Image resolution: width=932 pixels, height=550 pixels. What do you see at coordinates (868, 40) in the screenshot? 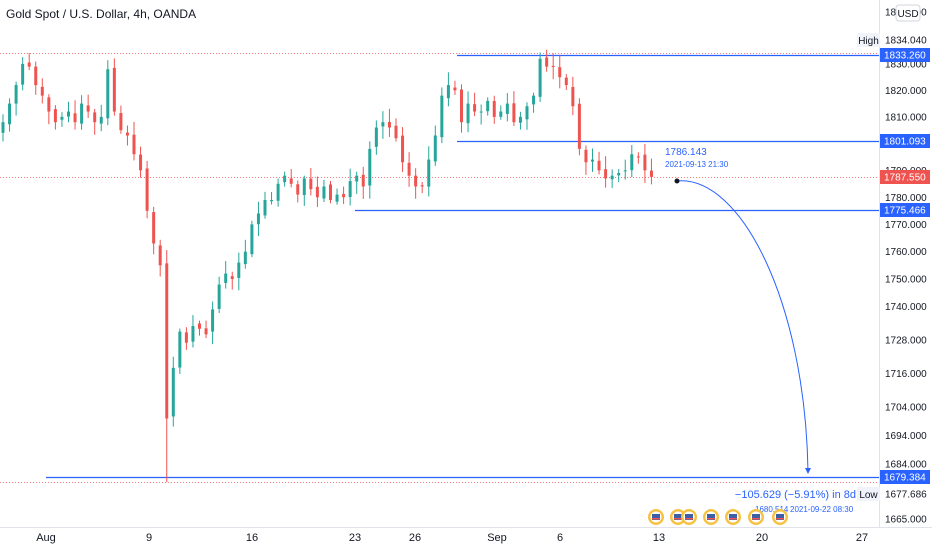
I see `high-label-box: High` at bounding box center [868, 40].